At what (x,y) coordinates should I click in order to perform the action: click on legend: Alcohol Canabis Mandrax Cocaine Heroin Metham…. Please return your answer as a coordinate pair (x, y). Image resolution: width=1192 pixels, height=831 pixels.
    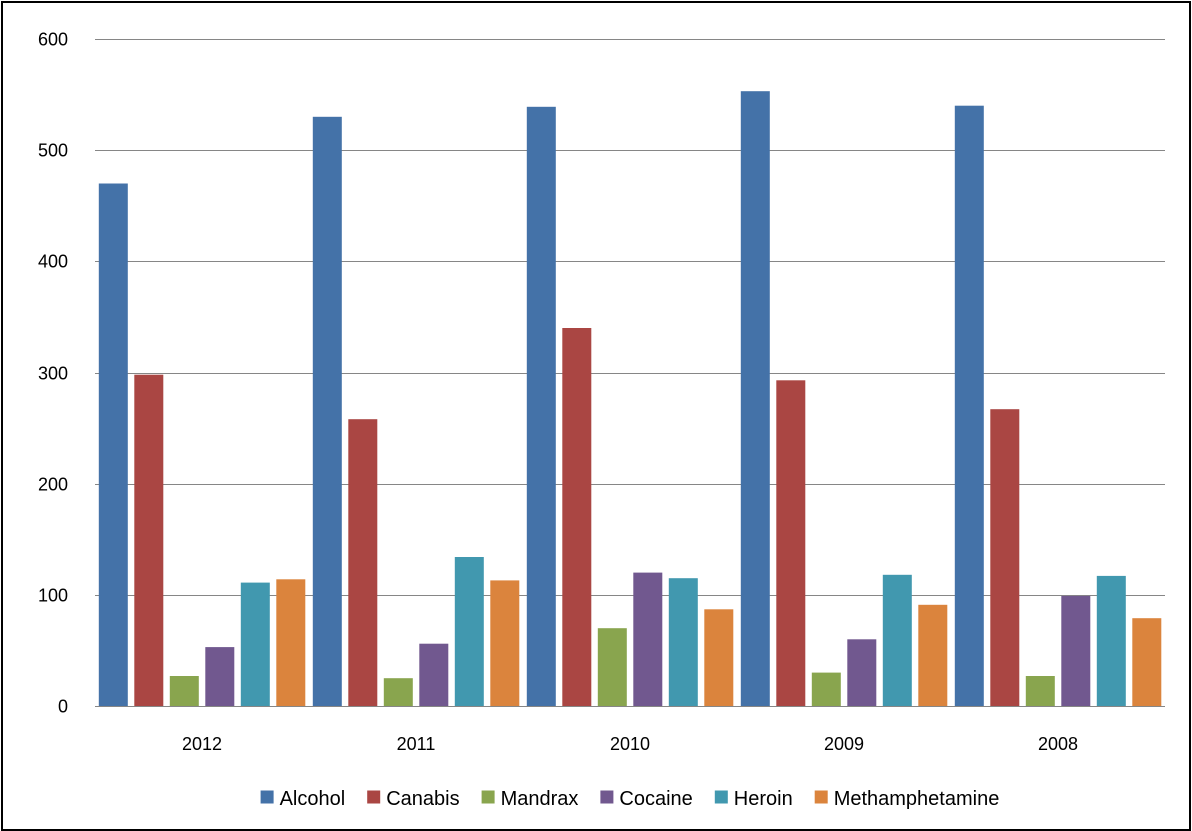
    Looking at the image, I should click on (630, 799).